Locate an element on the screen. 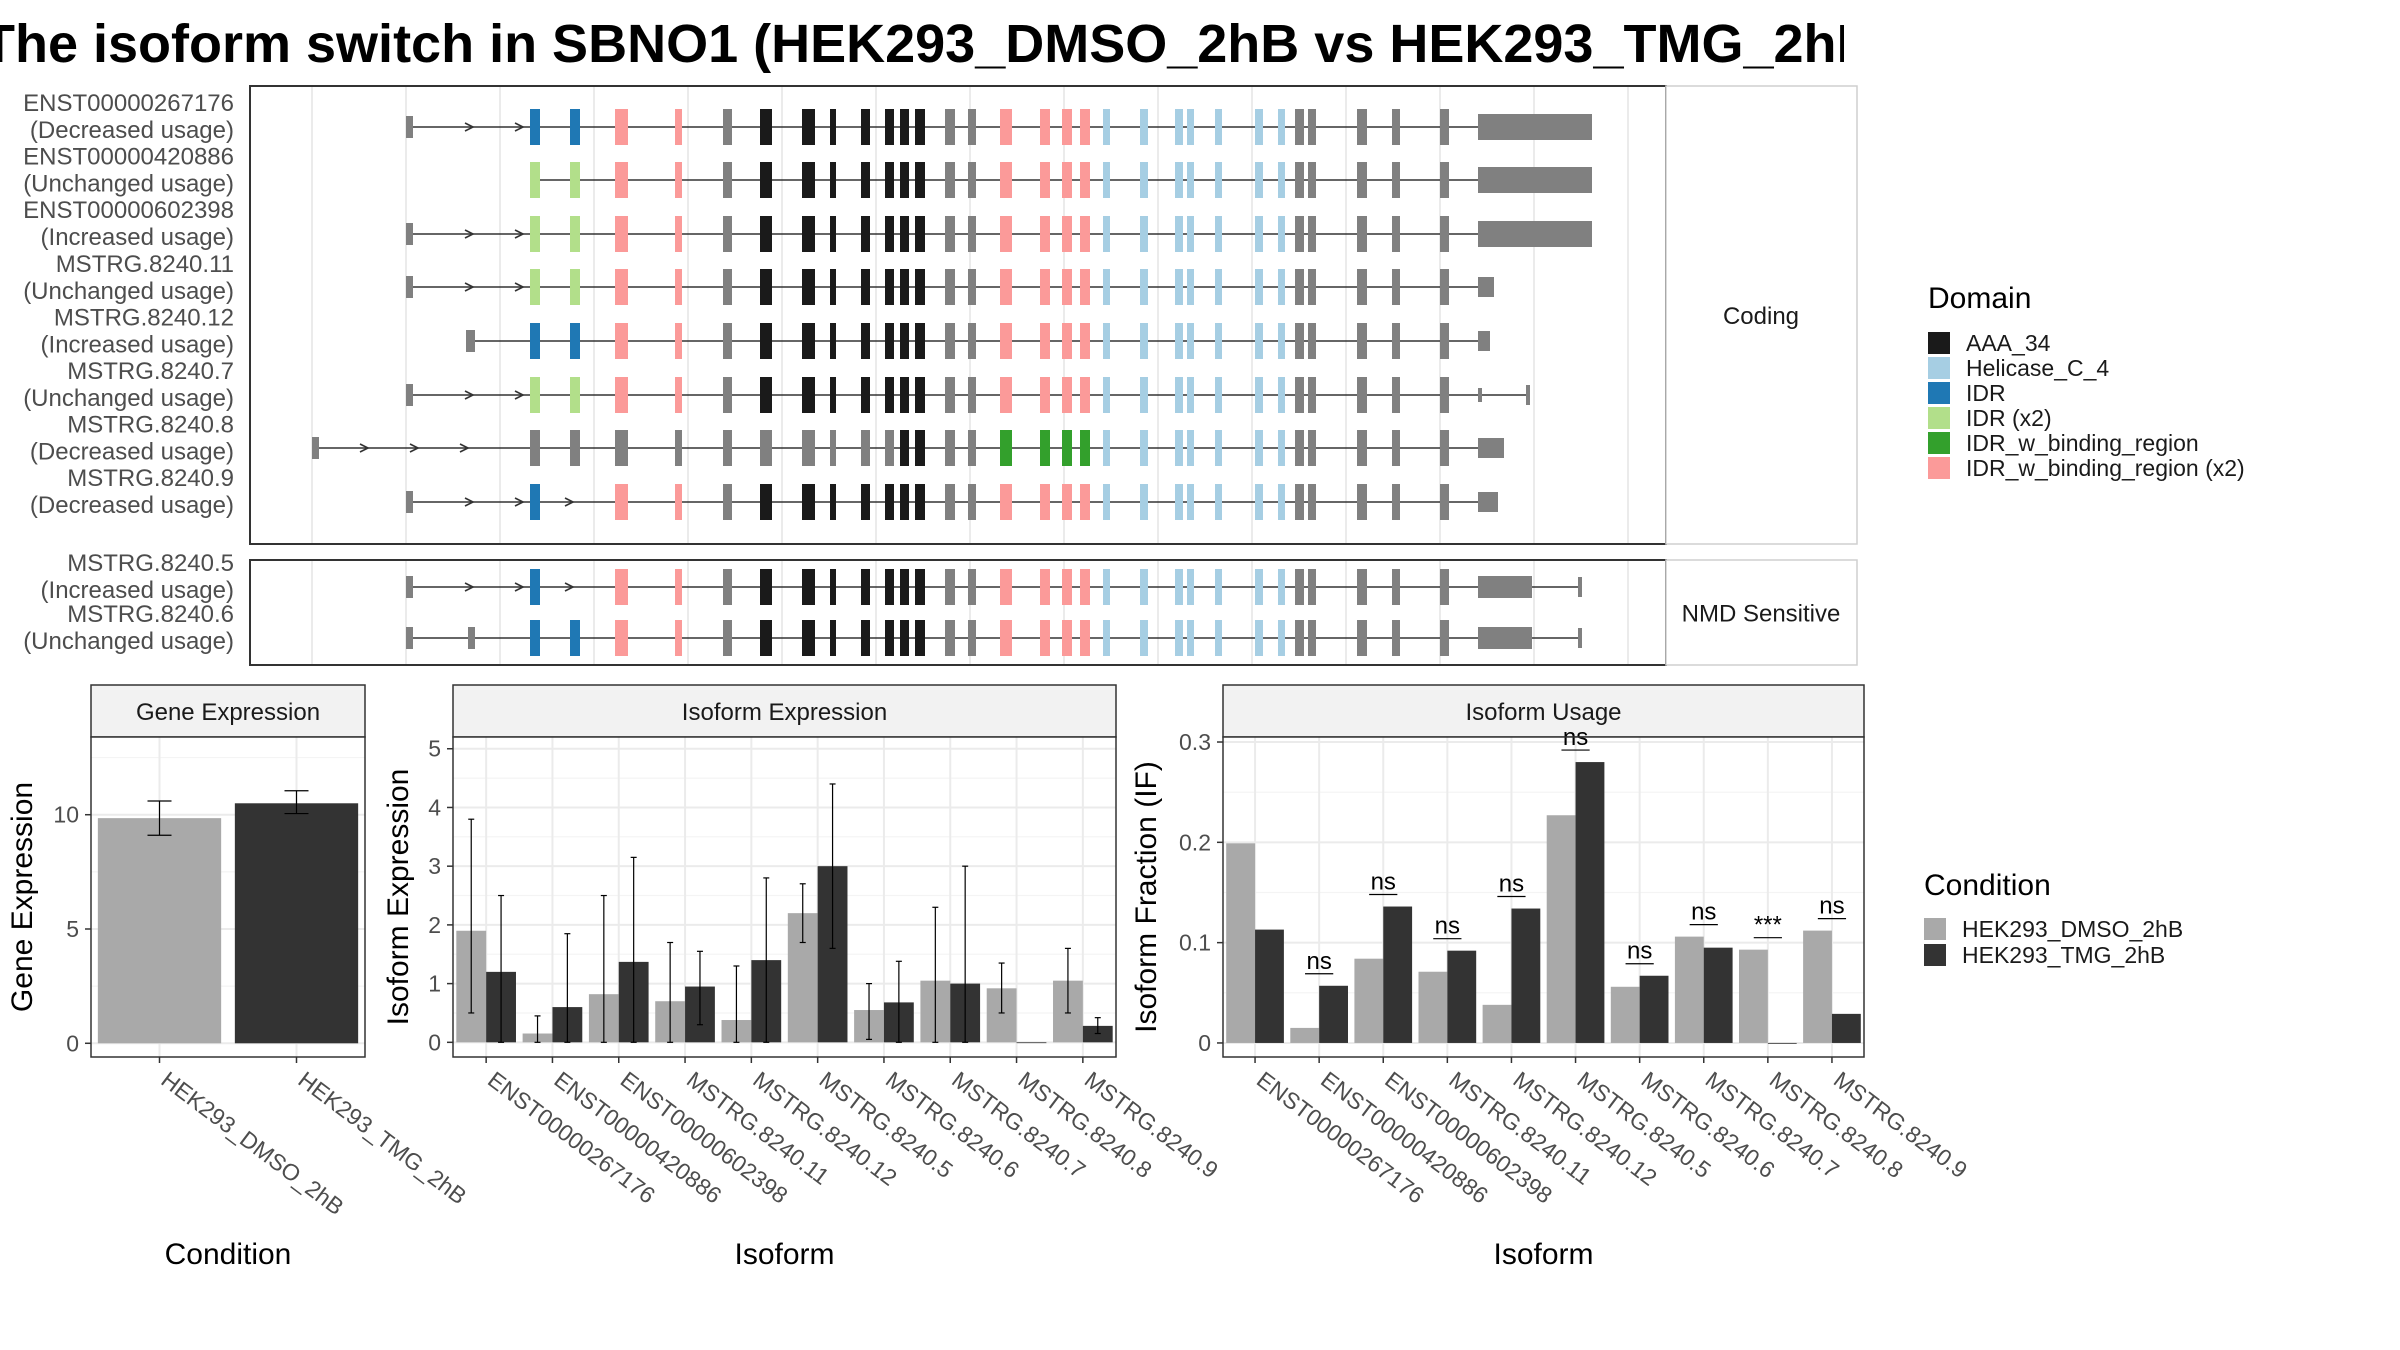 Image resolution: width=2400 pixels, height=1350 pixels. transcript-id-label: MSTRG.8240.5 is located at coordinates (150, 563).